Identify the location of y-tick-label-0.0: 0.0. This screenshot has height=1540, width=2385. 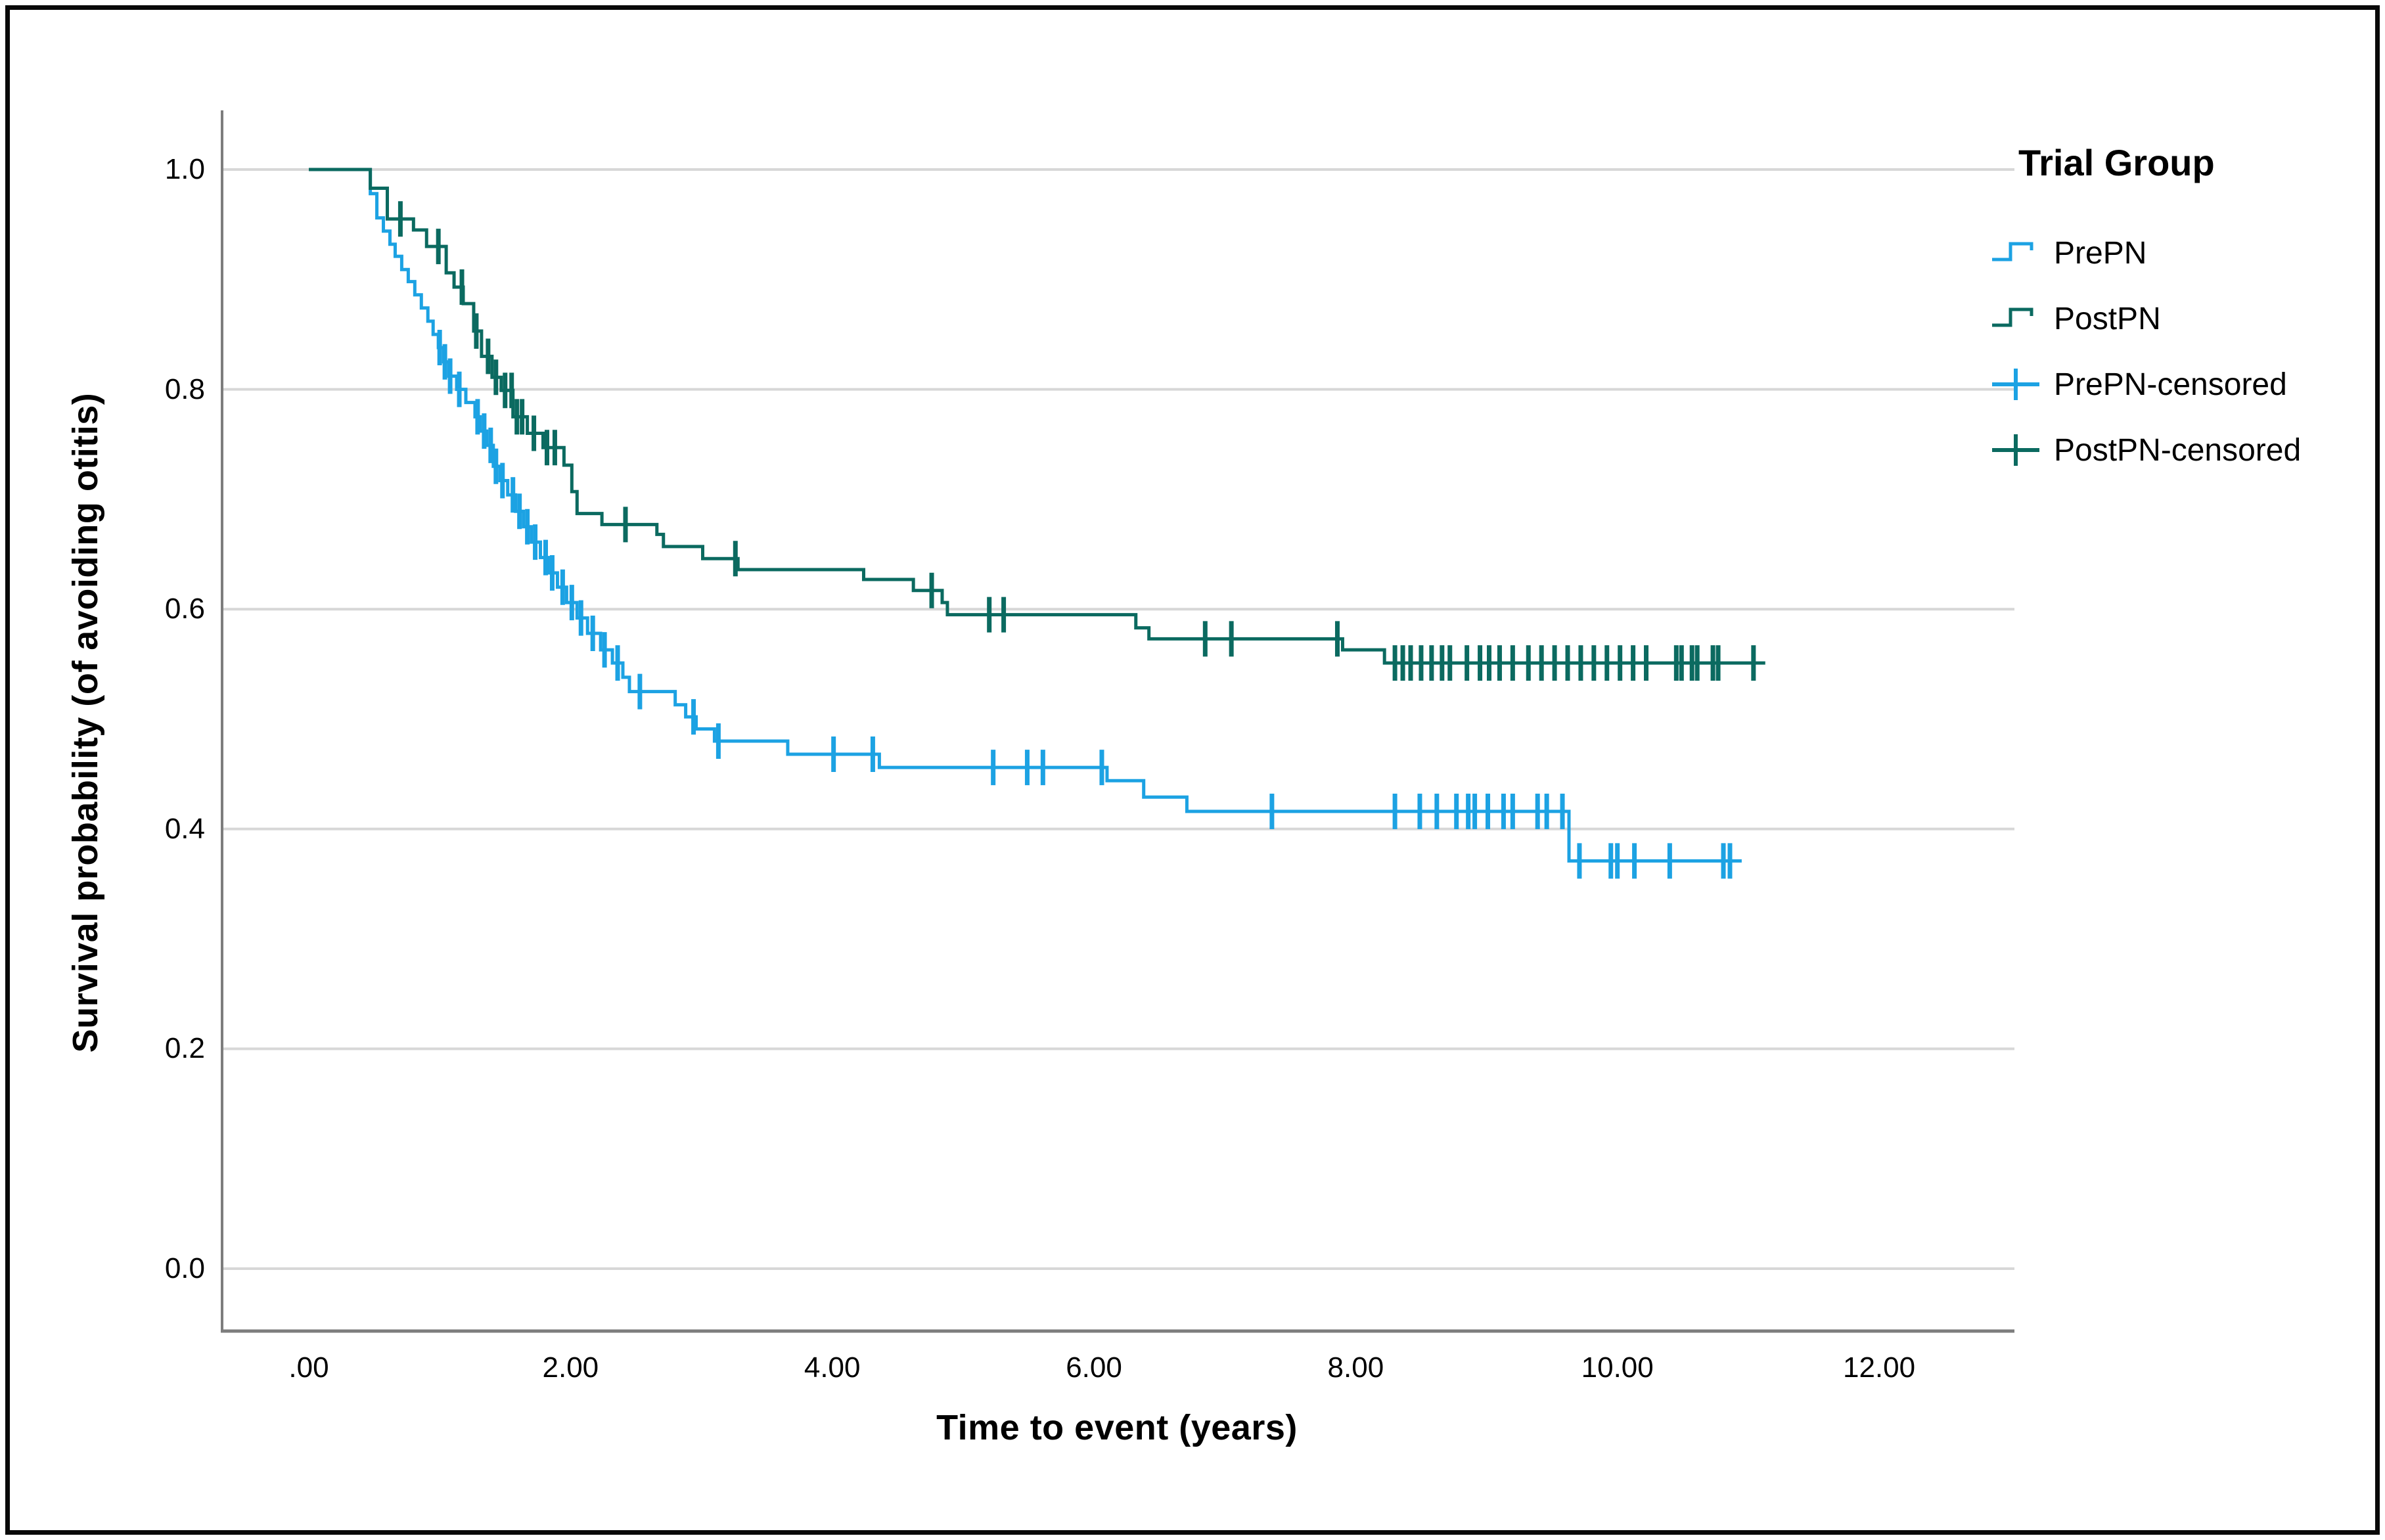
(184, 1268).